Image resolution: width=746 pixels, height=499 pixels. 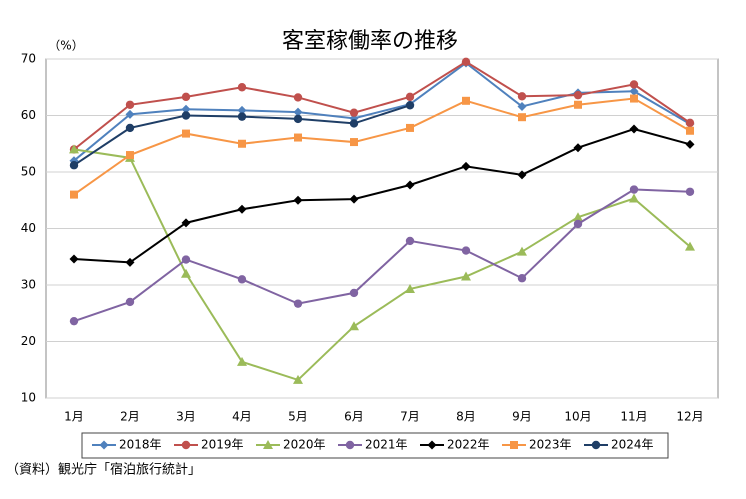 What do you see at coordinates (28, 228) in the screenshot?
I see `y-tick-label: 40` at bounding box center [28, 228].